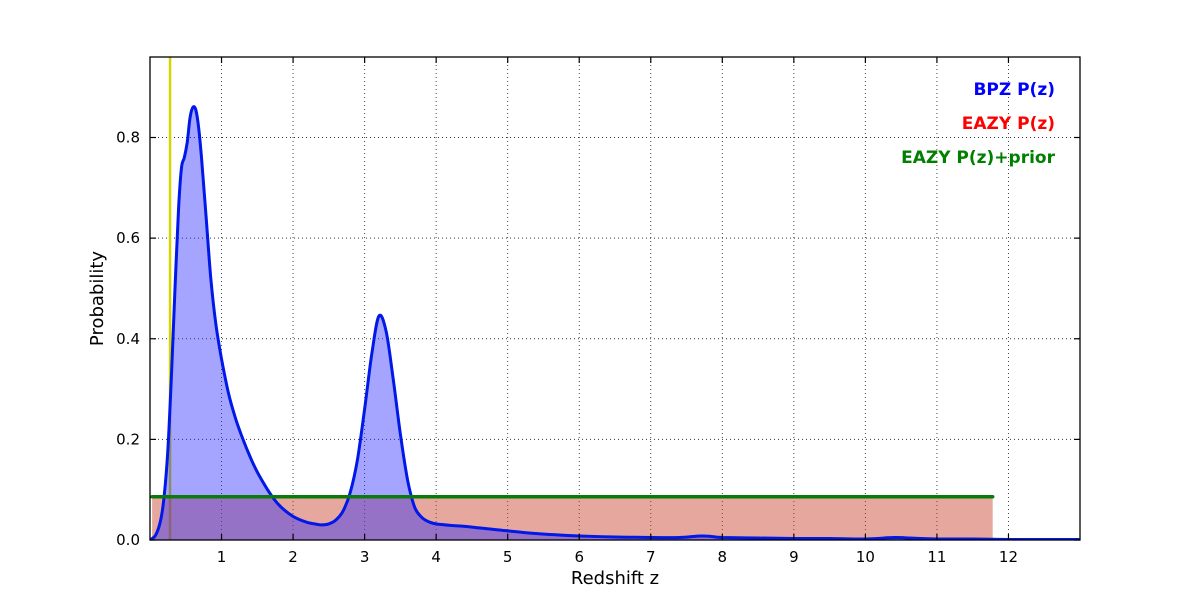 The height and width of the screenshot is (604, 1200). I want to click on x-tick-label: 7, so click(651, 557).